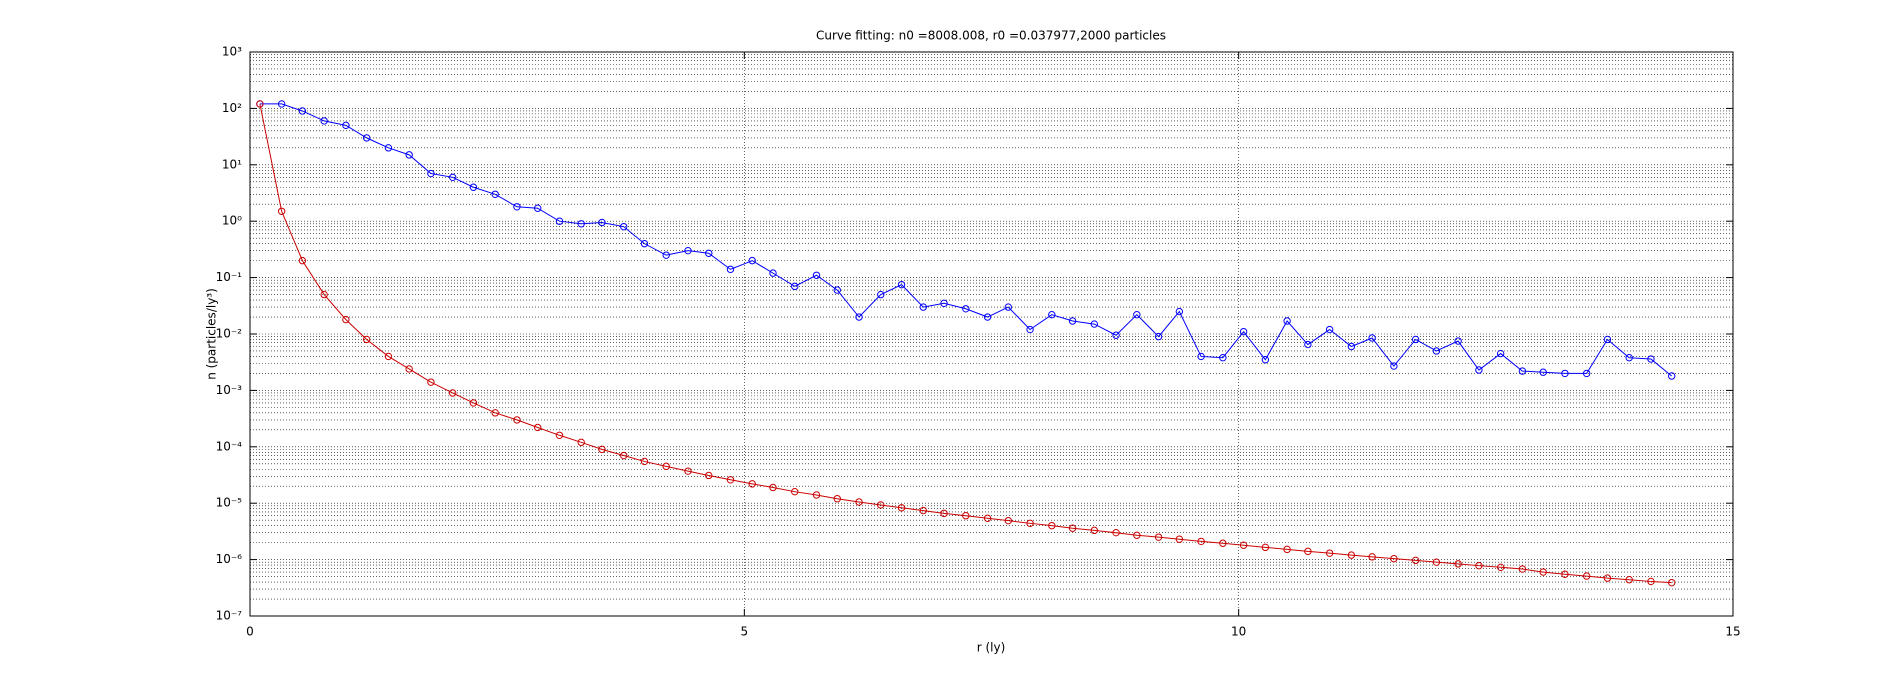 The height and width of the screenshot is (684, 1892). I want to click on y-tick-label: 10⁻⁵, so click(229, 503).